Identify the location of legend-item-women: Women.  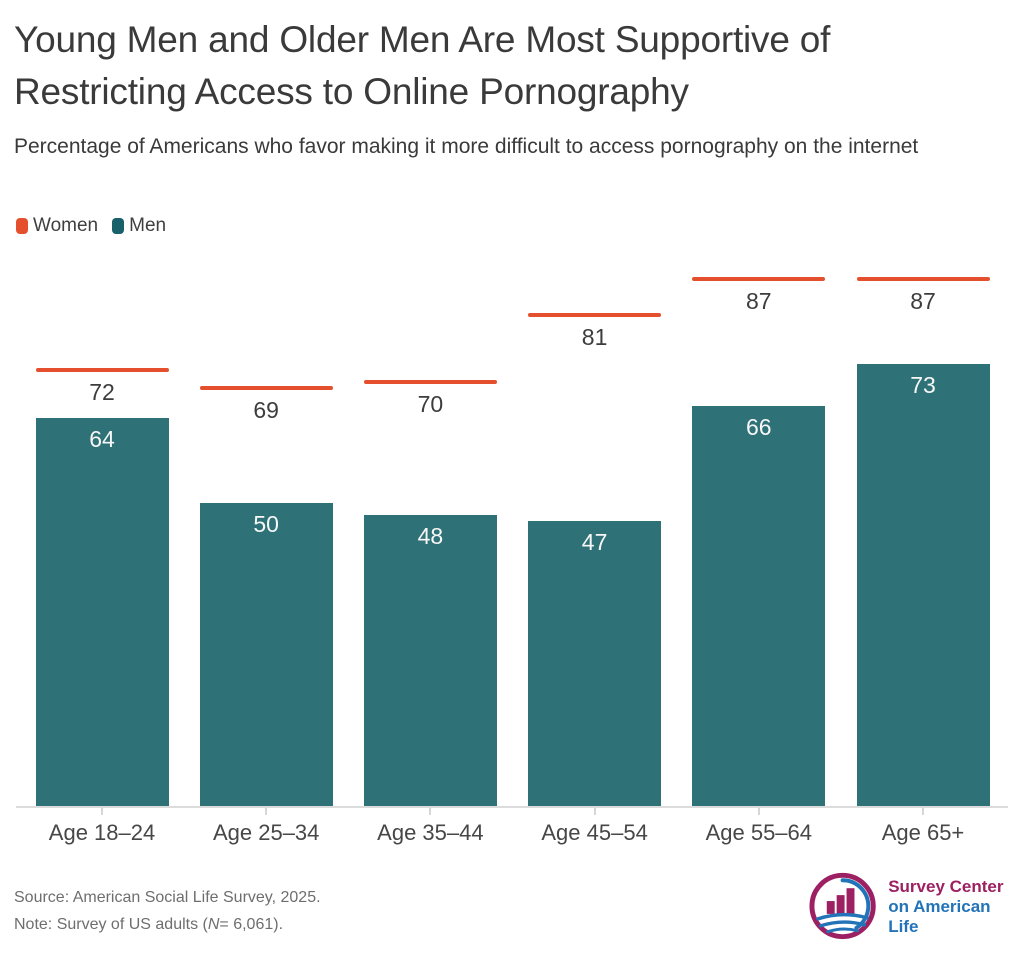
(57, 226).